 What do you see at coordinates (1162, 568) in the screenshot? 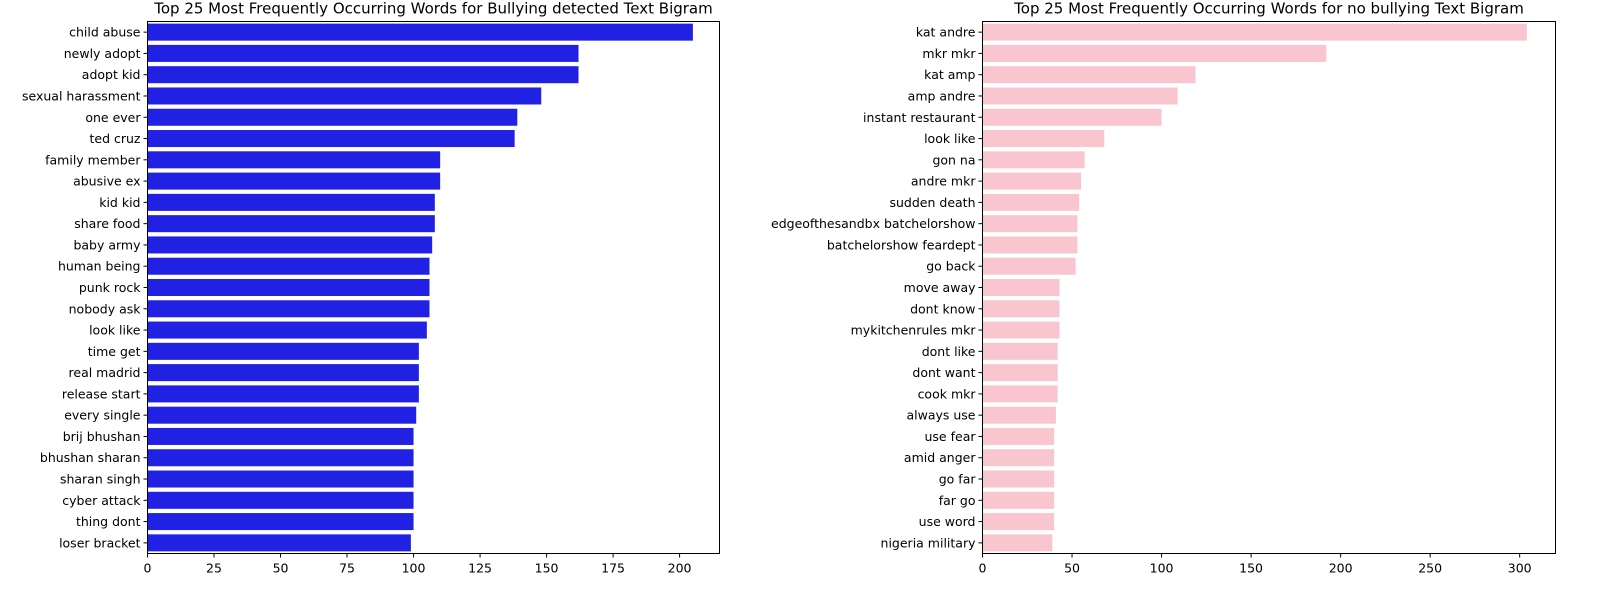
I see `x-tick-label: 100` at bounding box center [1162, 568].